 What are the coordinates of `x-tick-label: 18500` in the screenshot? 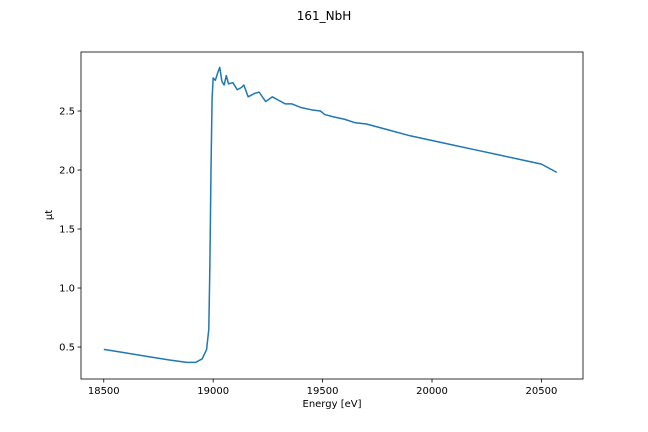 It's located at (104, 391).